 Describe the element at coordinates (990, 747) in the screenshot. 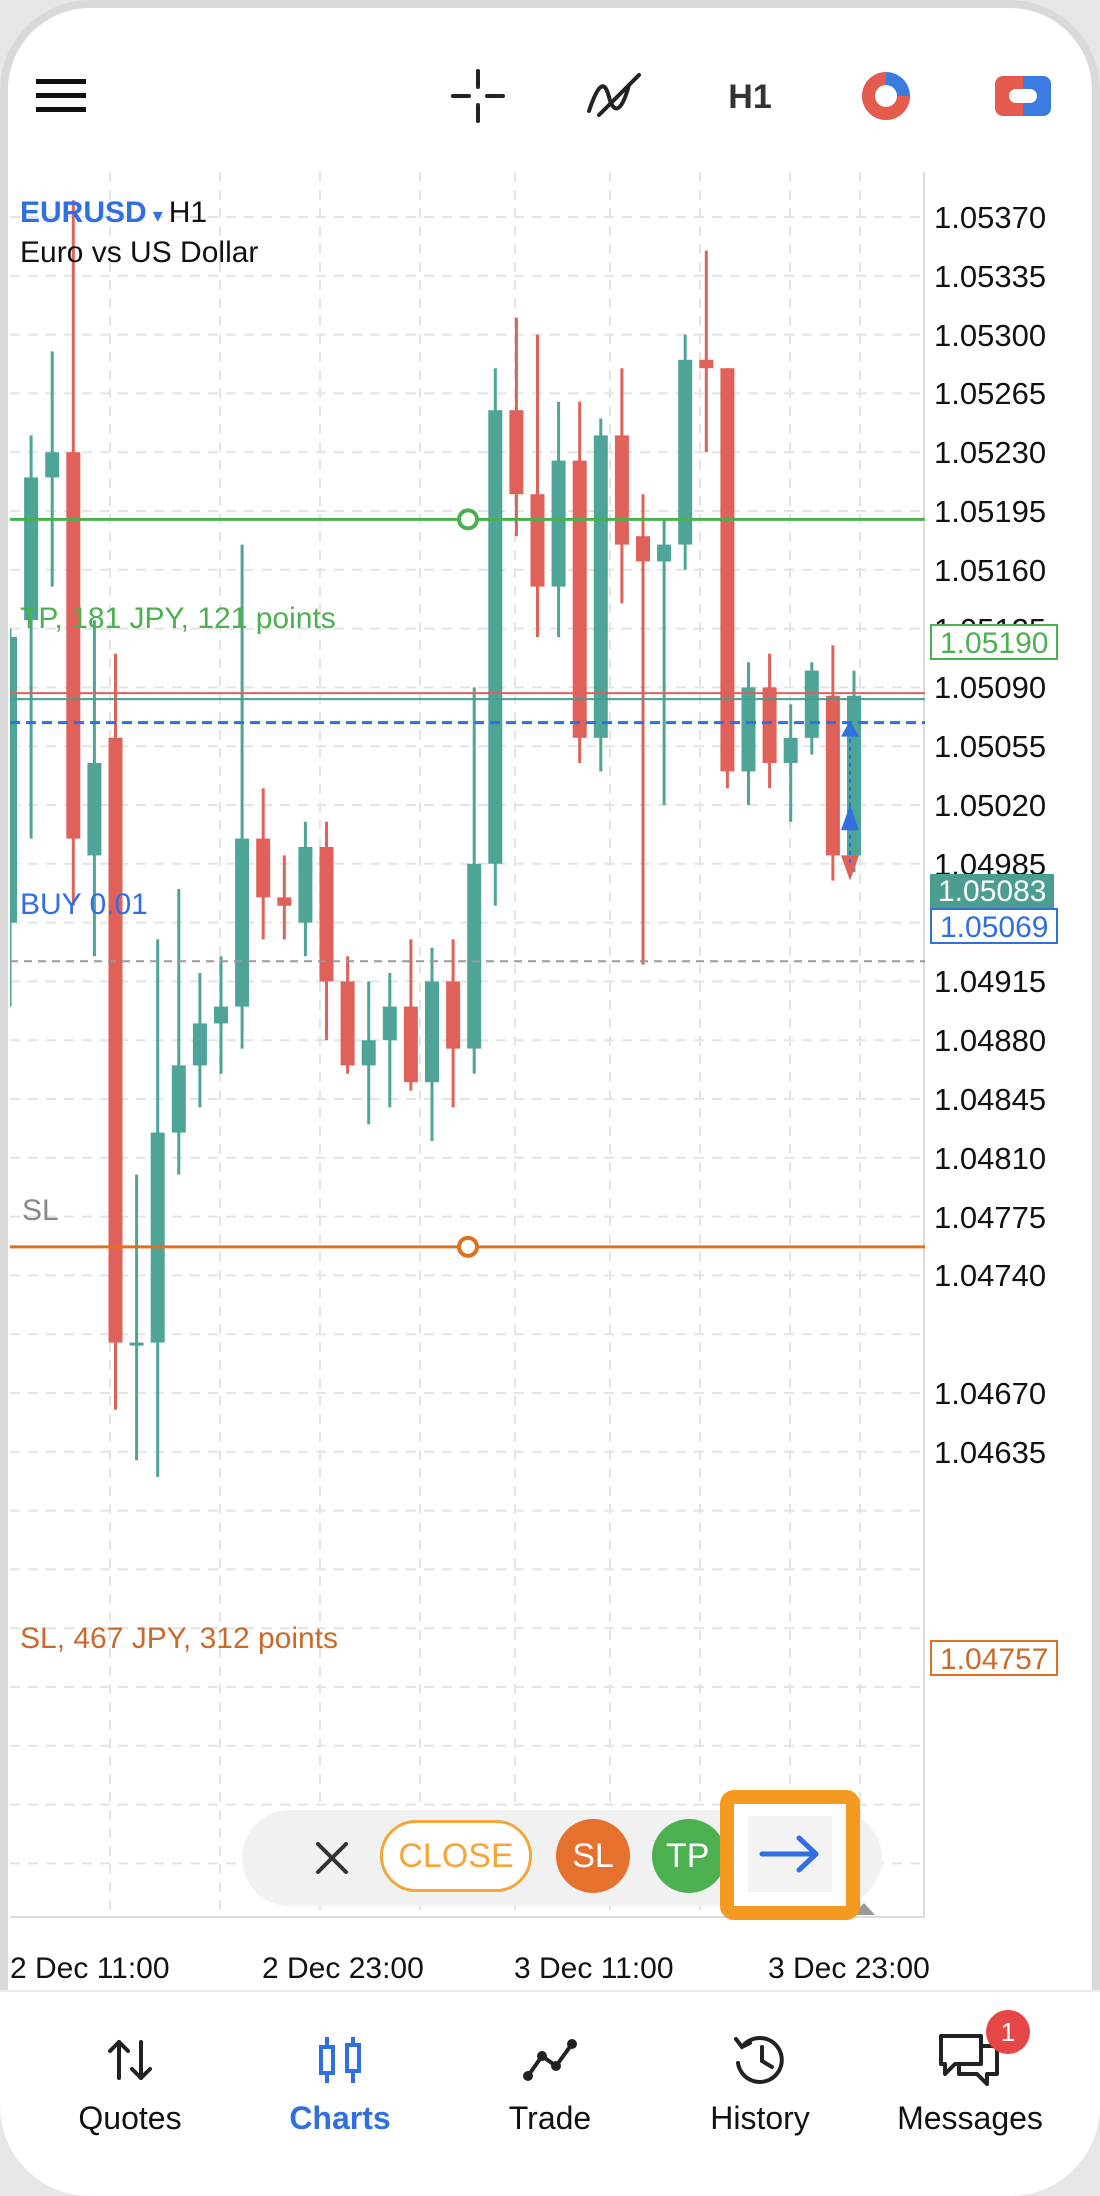

I see `price-axis-label: 1.05055` at that location.